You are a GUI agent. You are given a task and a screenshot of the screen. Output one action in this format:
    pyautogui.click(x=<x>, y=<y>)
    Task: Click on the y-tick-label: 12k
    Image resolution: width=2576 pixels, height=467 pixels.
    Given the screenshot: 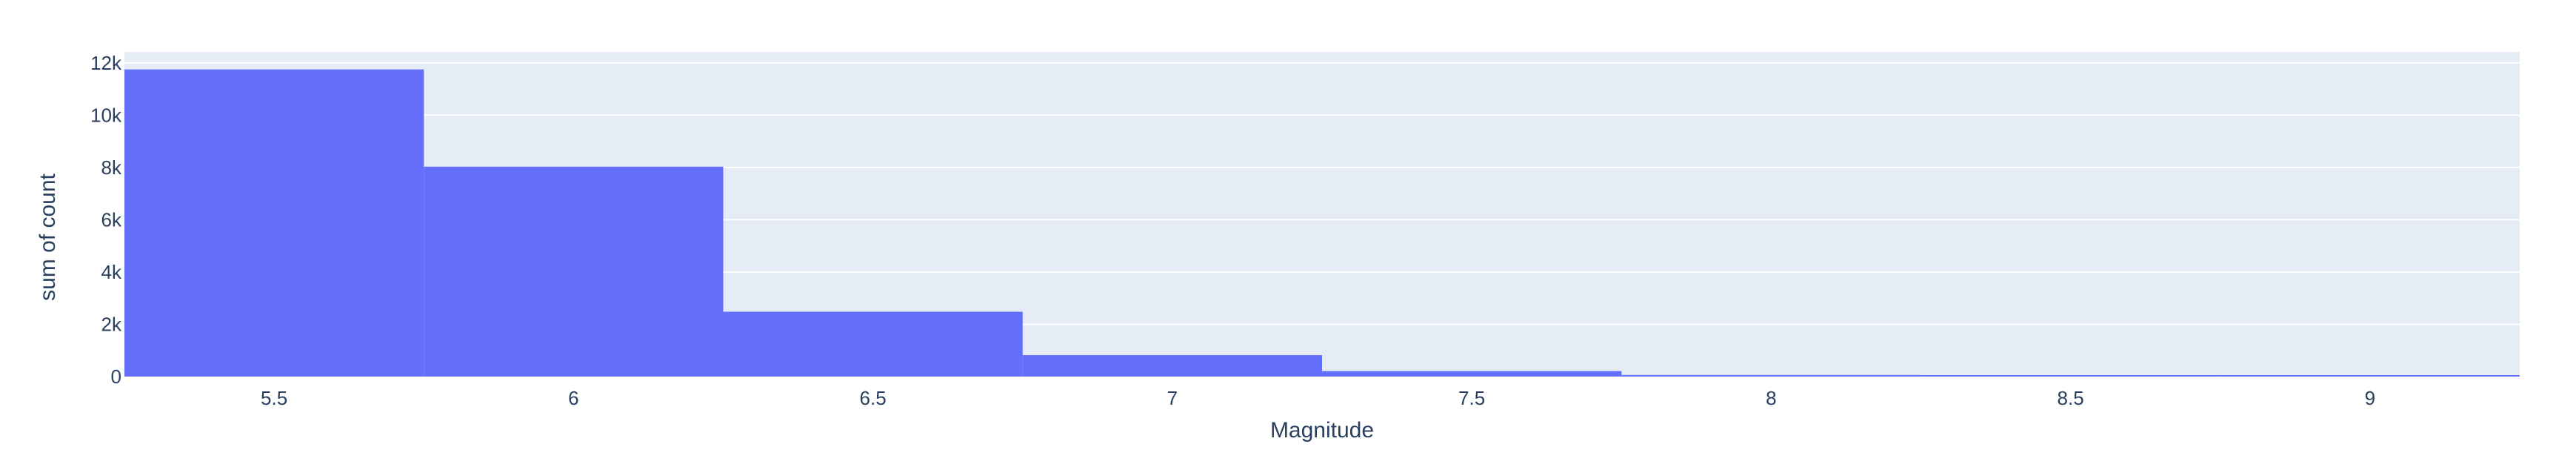 What is the action you would take?
    pyautogui.click(x=106, y=63)
    